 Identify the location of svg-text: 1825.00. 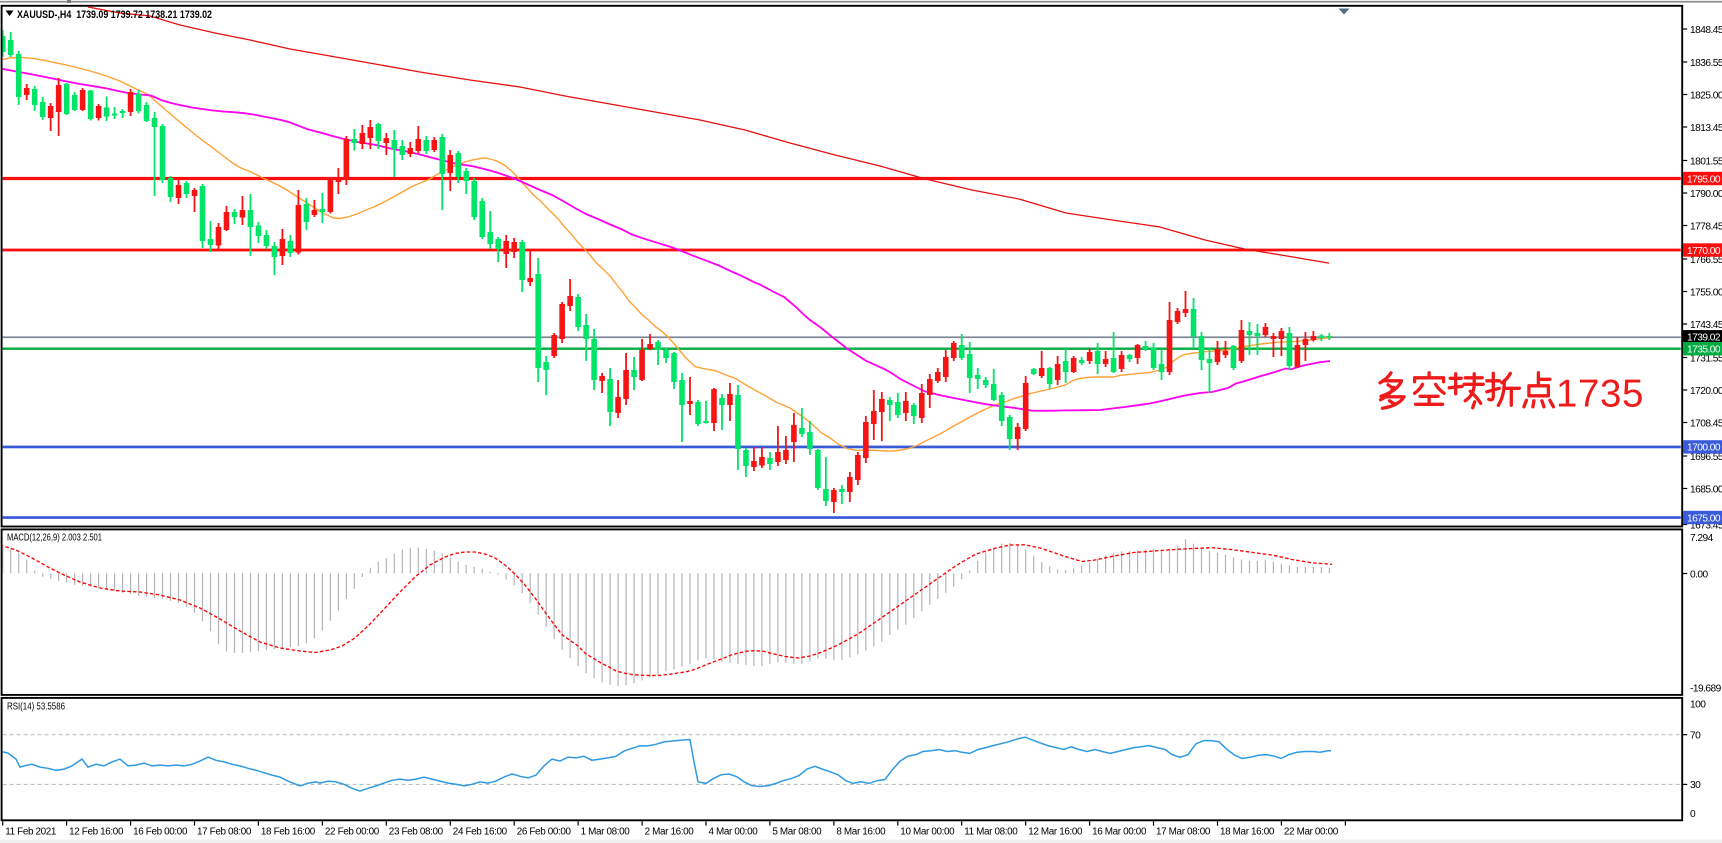
(1706, 95).